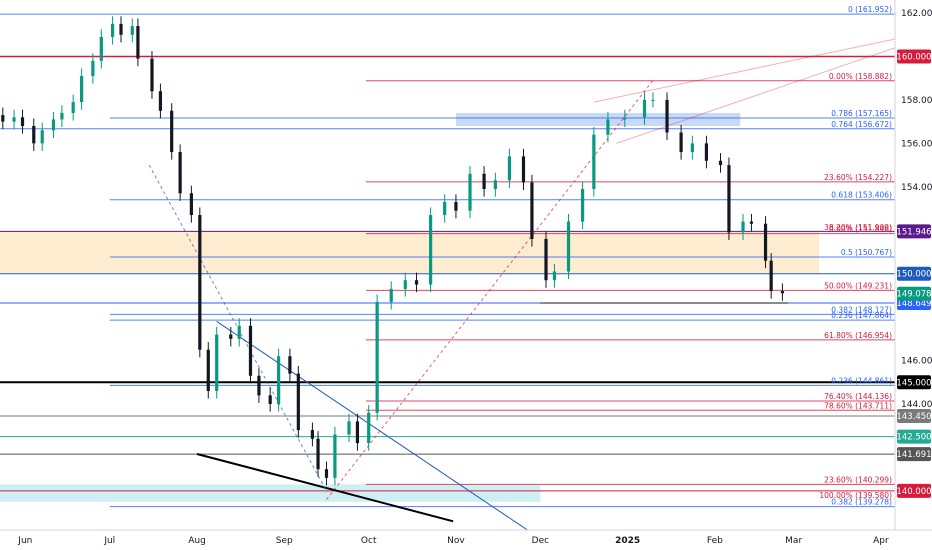 The width and height of the screenshot is (932, 550). I want to click on price-tag-label: 149.078, so click(913, 295).